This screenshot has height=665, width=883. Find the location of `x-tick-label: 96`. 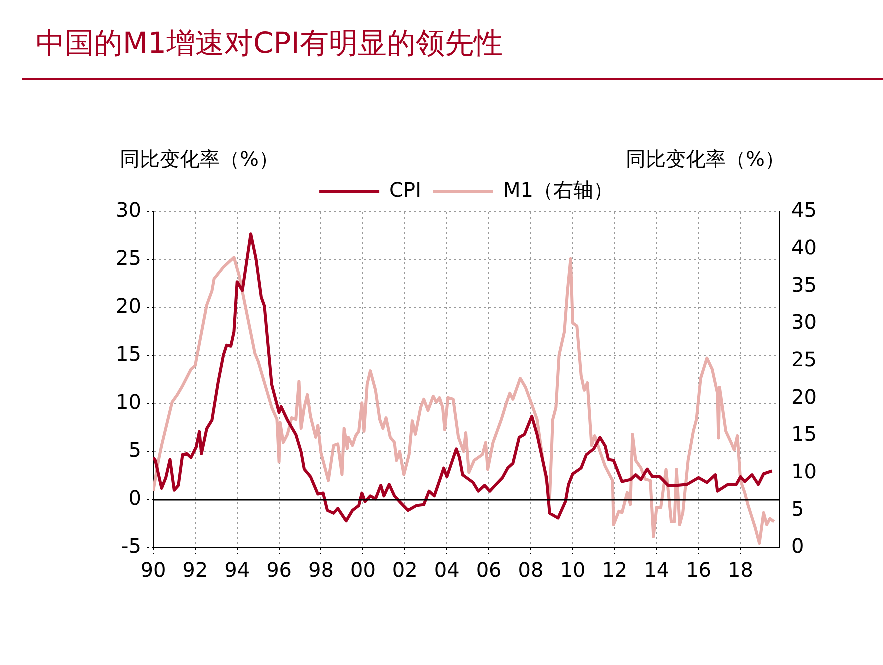

x-tick-label: 96 is located at coordinates (279, 570).